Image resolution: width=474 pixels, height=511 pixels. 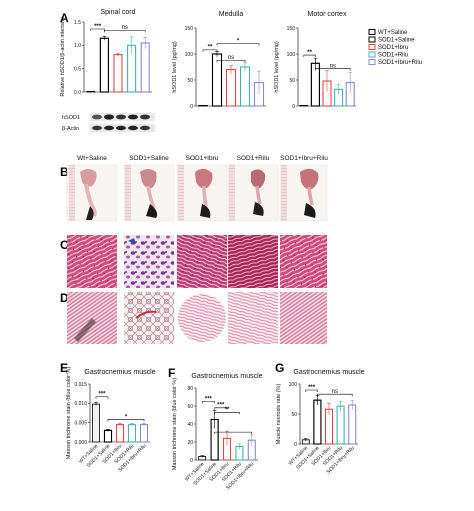 What do you see at coordinates (77, 23) in the screenshot?
I see `y-tick-label: 1.5` at bounding box center [77, 23].